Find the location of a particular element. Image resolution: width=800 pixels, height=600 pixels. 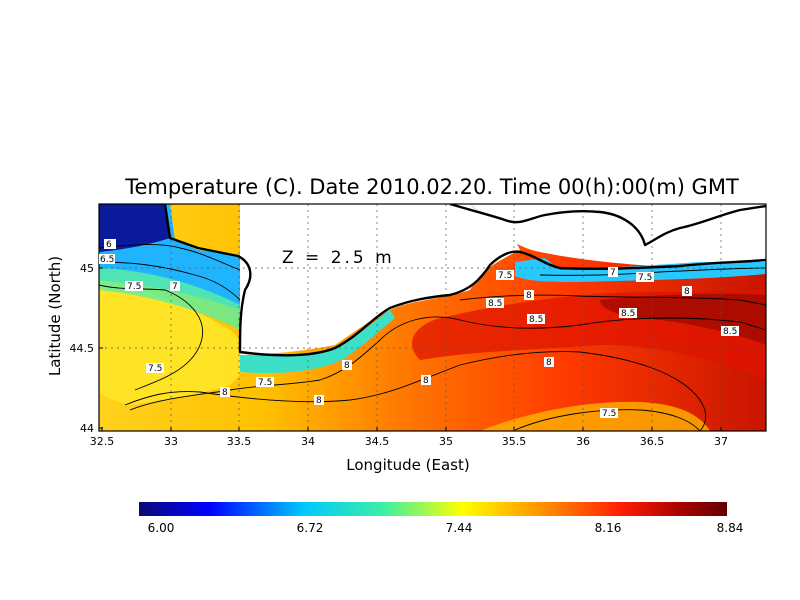

svg-text: 6.5 is located at coordinates (107, 260).